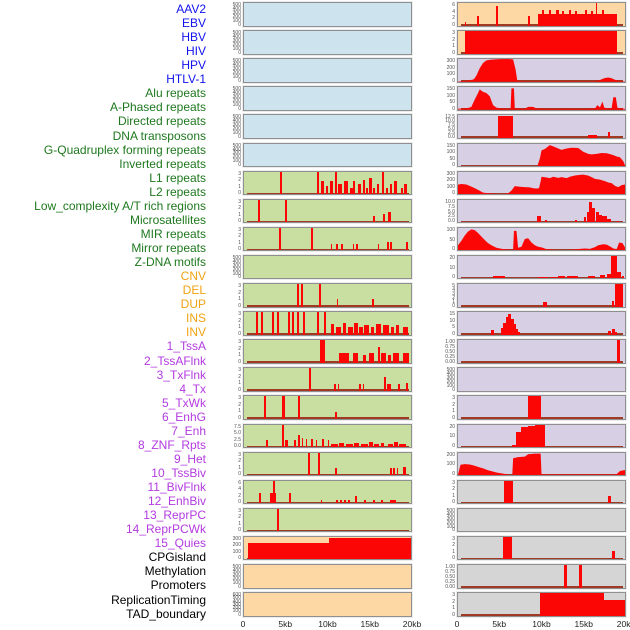 This screenshot has height=630, width=630. What do you see at coordinates (175, 93) in the screenshot?
I see `track-label: Alu repeats` at bounding box center [175, 93].